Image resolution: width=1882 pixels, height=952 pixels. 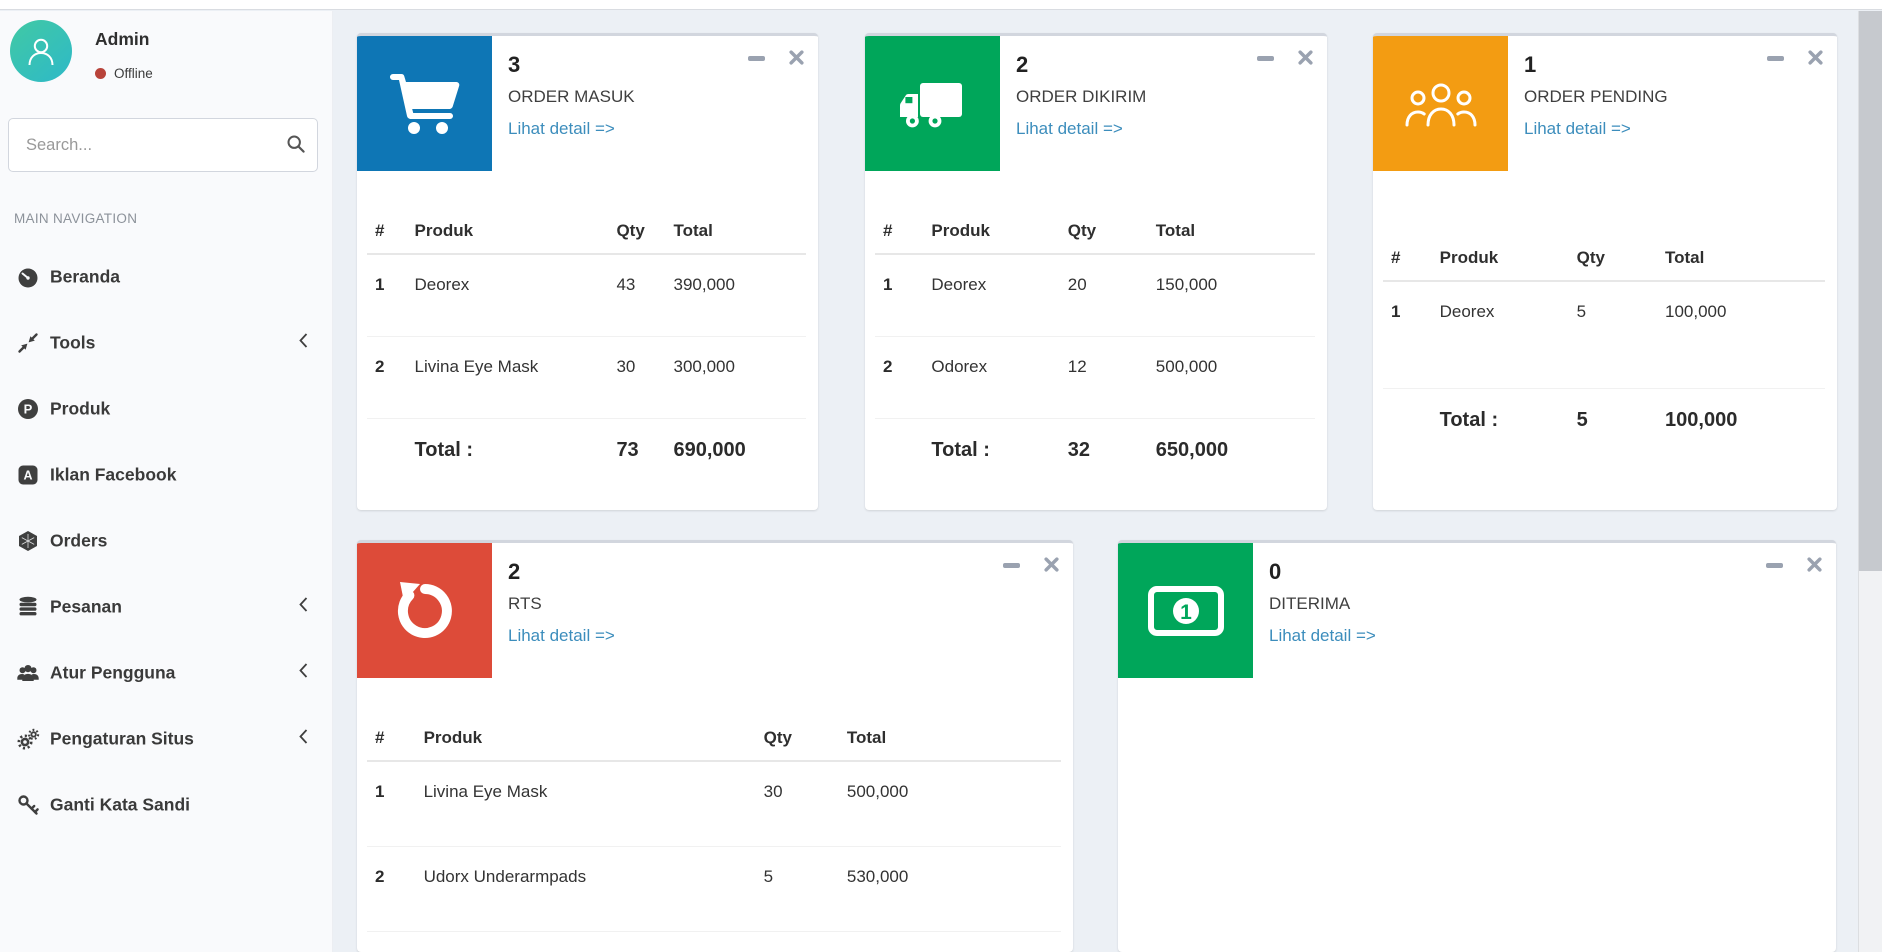 What do you see at coordinates (1588, 420) in the screenshot?
I see `table-total-row: Total : 5 100,000` at bounding box center [1588, 420].